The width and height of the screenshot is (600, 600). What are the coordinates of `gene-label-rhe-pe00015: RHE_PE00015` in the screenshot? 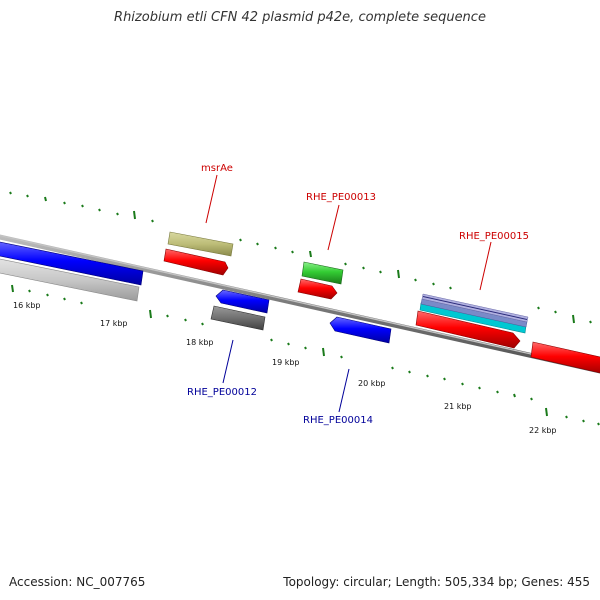 It's located at (494, 236).